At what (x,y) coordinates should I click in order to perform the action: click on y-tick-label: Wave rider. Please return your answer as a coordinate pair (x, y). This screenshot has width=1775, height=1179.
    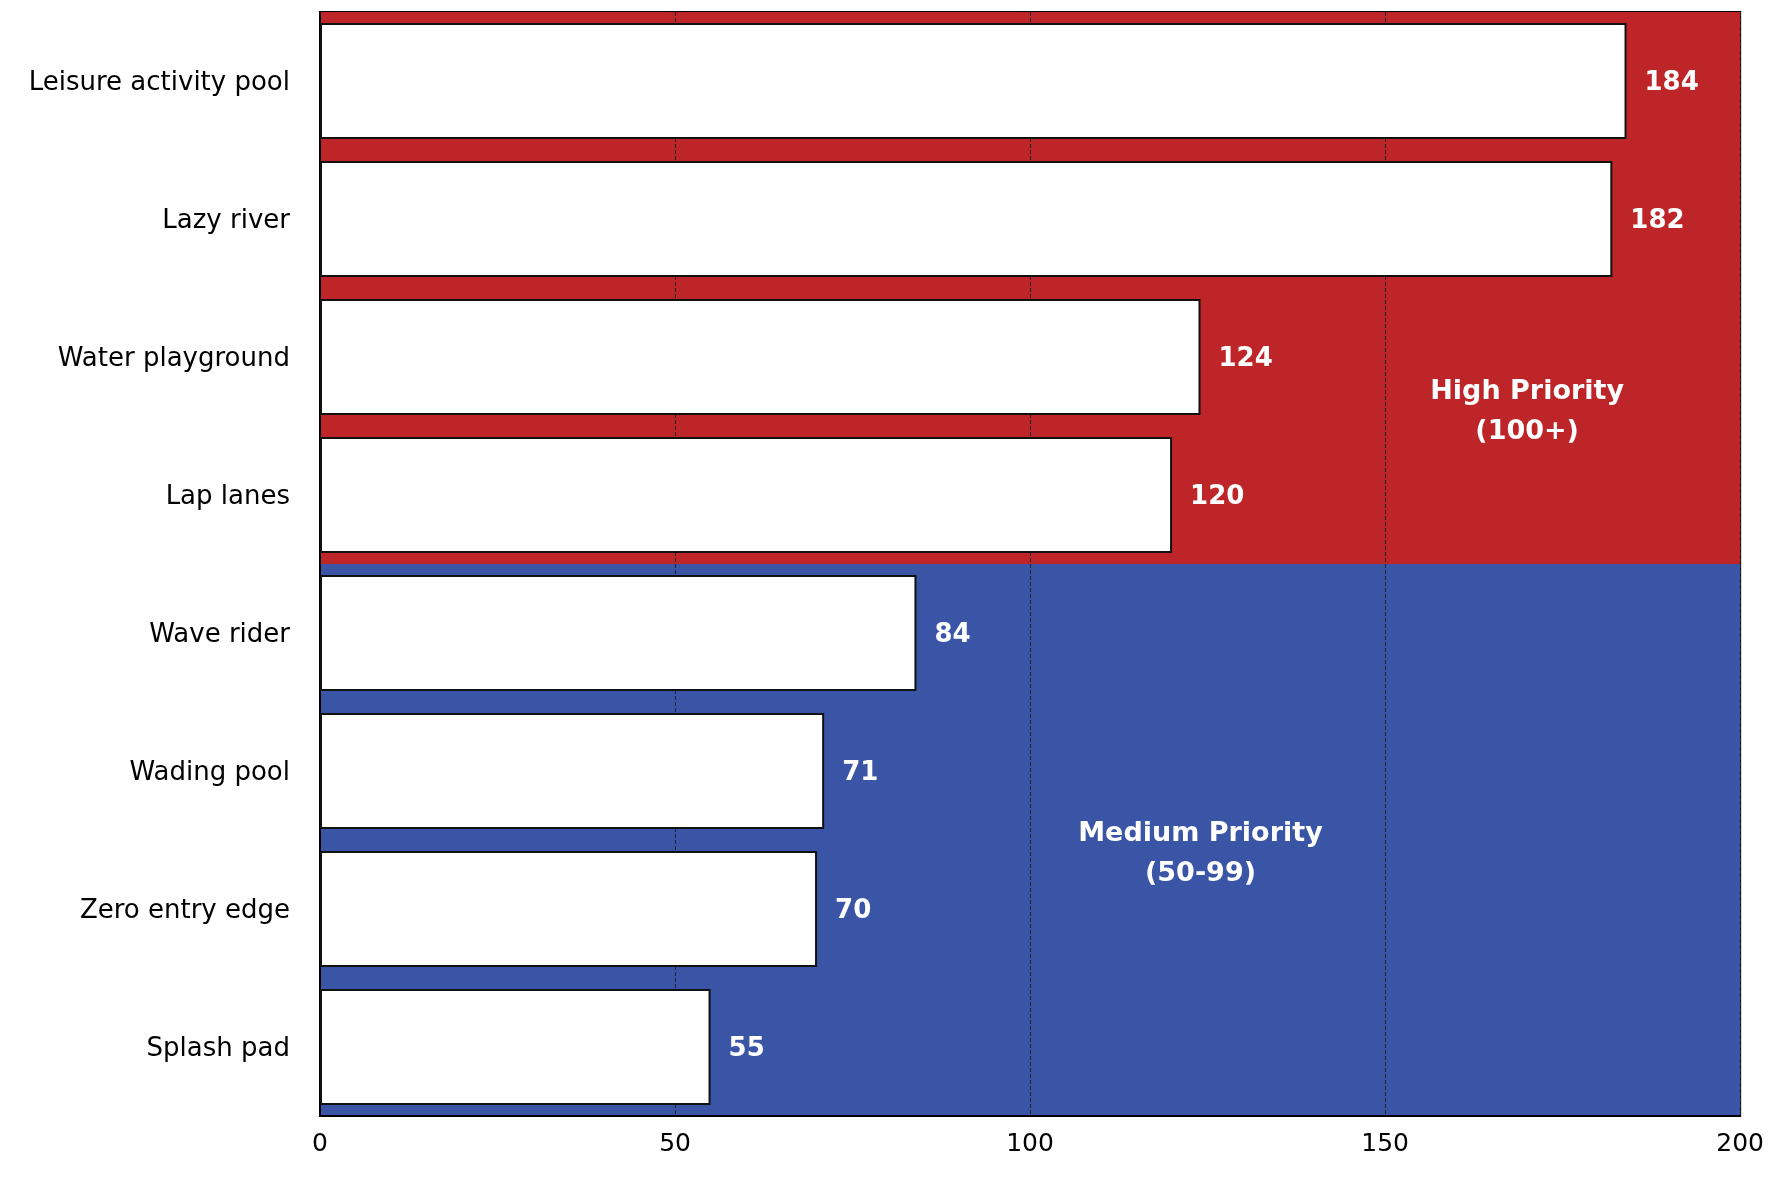
    Looking at the image, I should click on (220, 633).